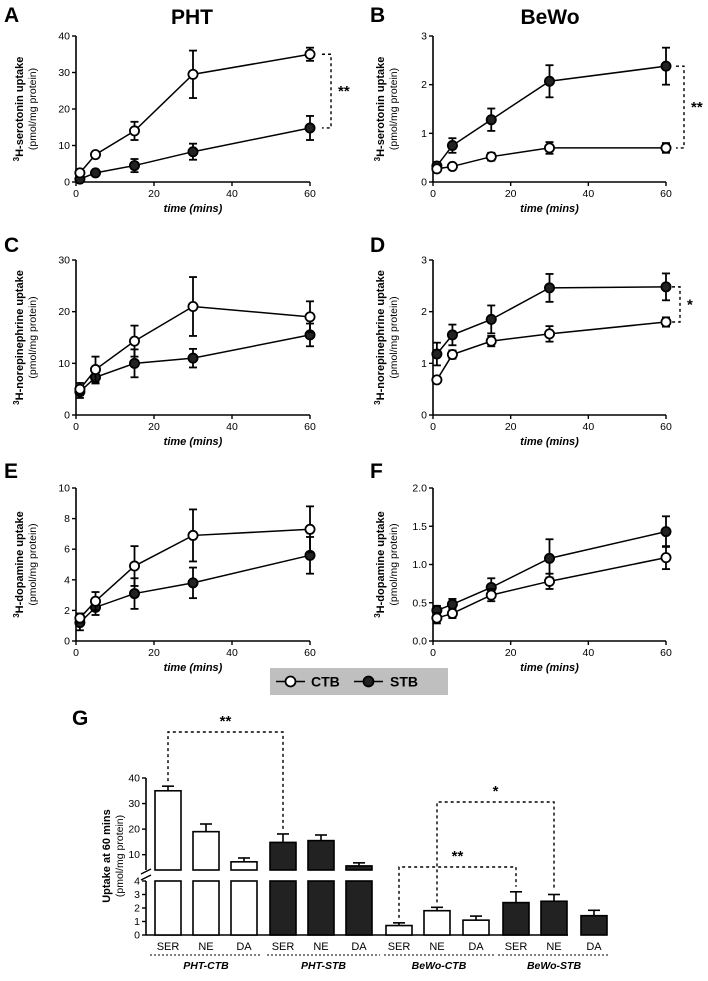 Image resolution: width=708 pixels, height=981 pixels. What do you see at coordinates (458, 856) in the screenshot?
I see `comparison-label: **` at bounding box center [458, 856].